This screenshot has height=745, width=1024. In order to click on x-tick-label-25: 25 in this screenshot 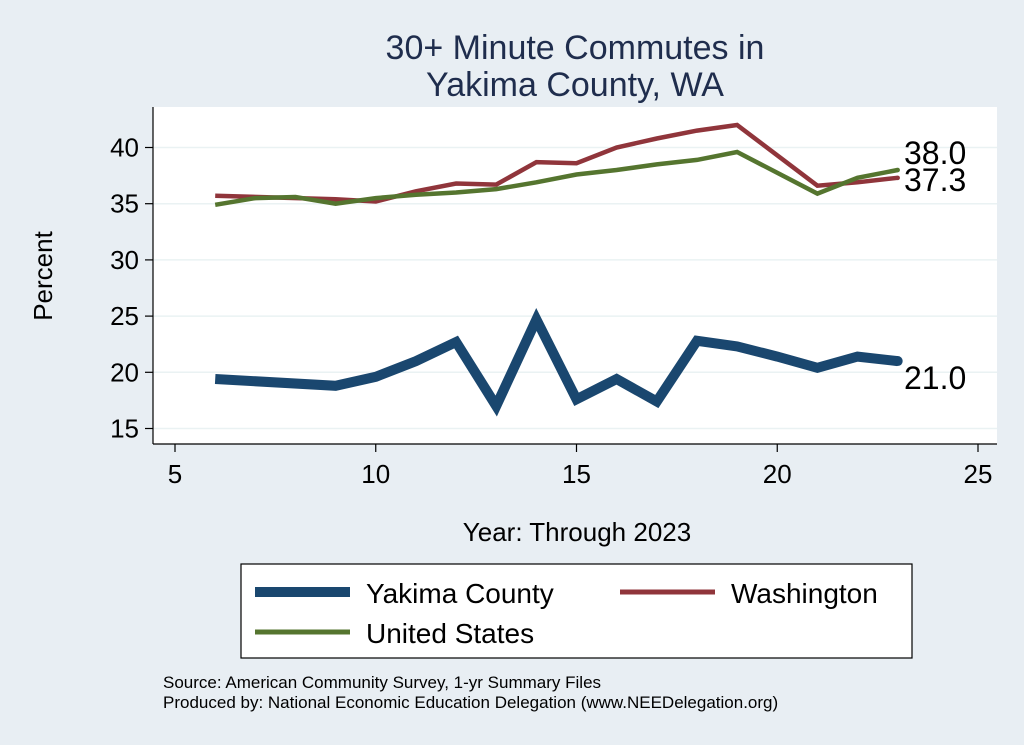, I will do `click(978, 474)`.